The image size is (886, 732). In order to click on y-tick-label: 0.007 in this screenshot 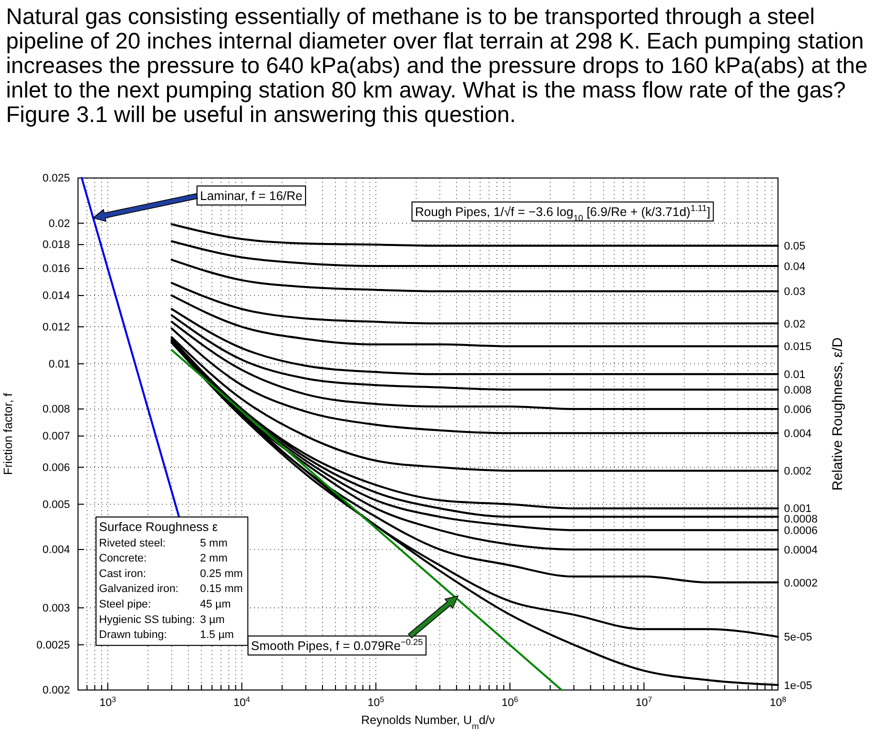, I will do `click(56, 436)`.